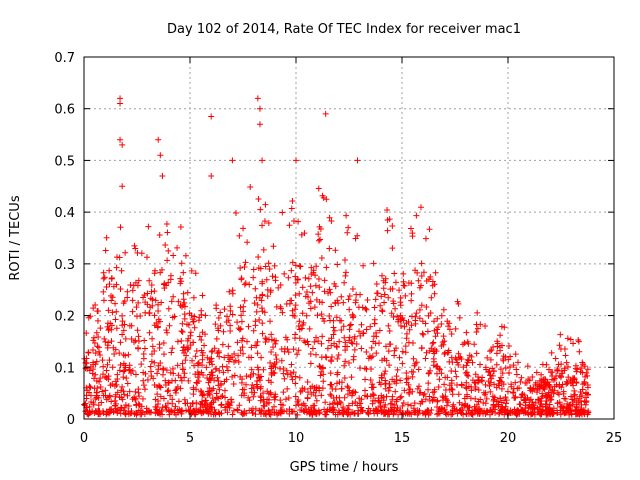  I want to click on x-tick-label: 0, so click(84, 438).